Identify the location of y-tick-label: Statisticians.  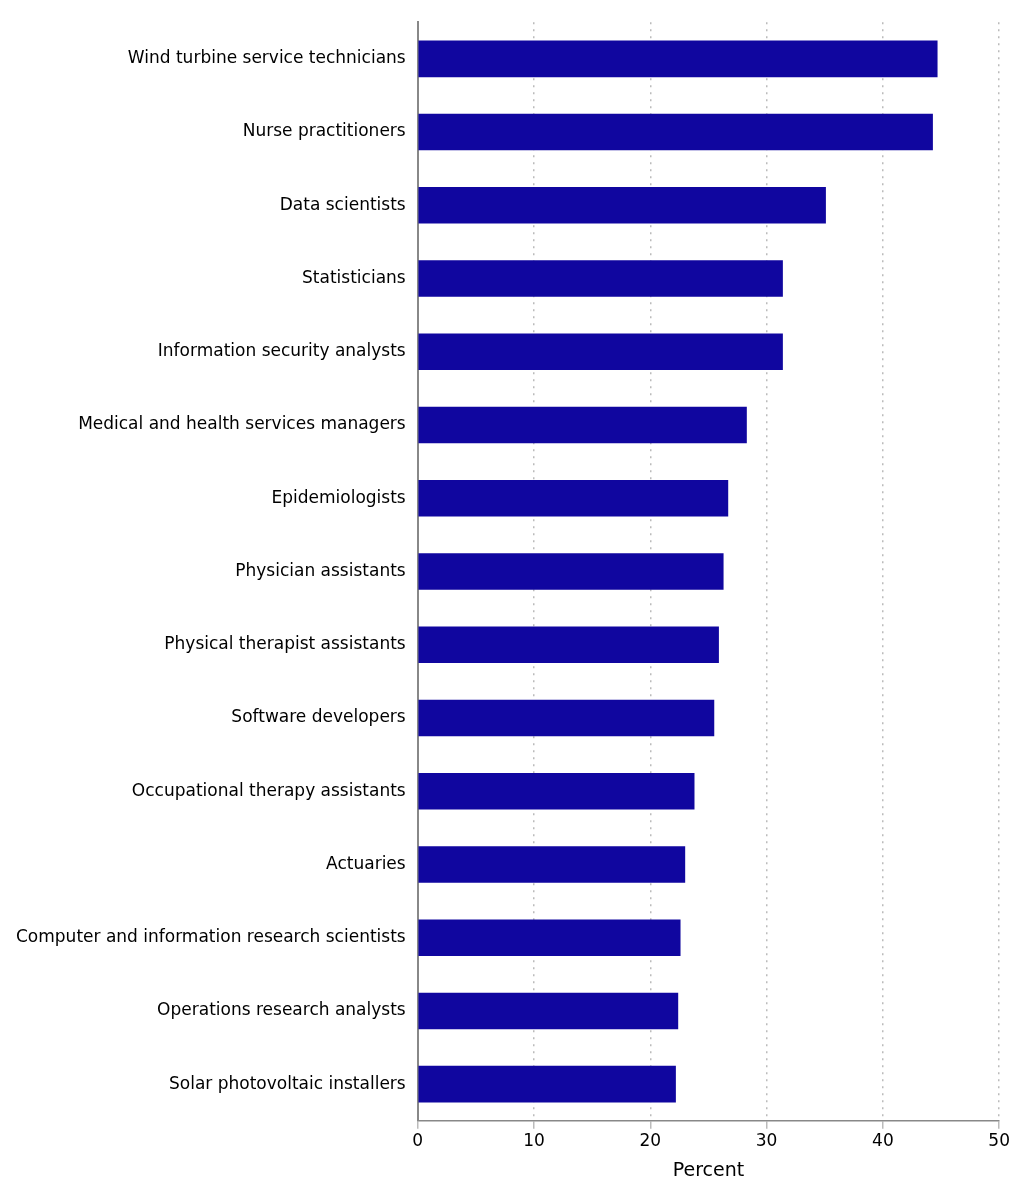
(354, 276).